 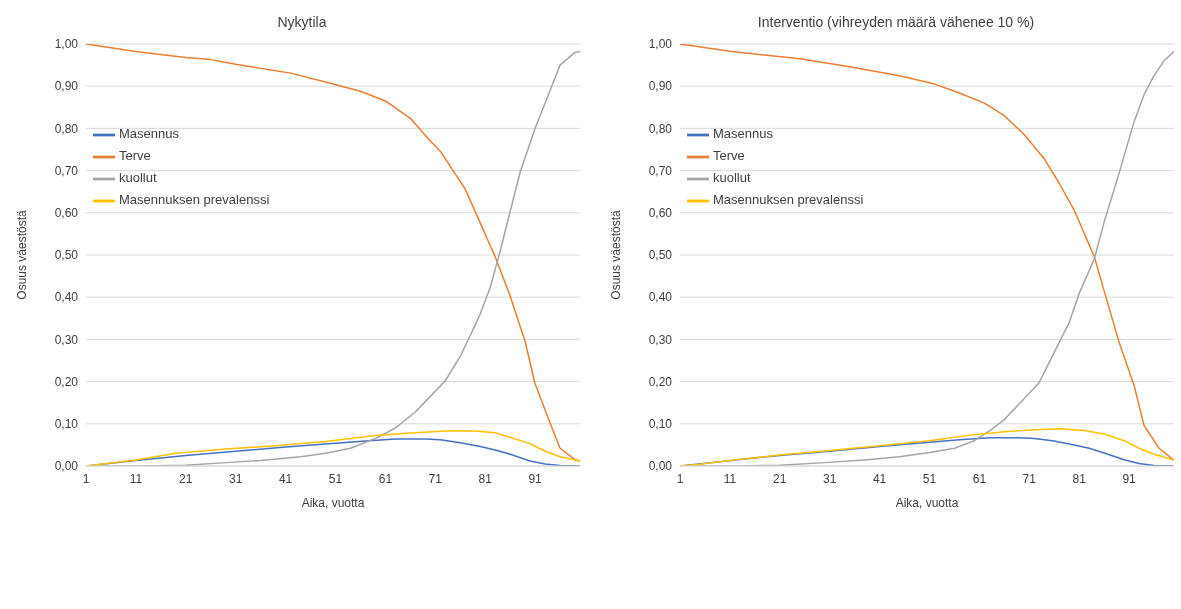 What do you see at coordinates (302, 22) in the screenshot?
I see `chart-title: Nykytila` at bounding box center [302, 22].